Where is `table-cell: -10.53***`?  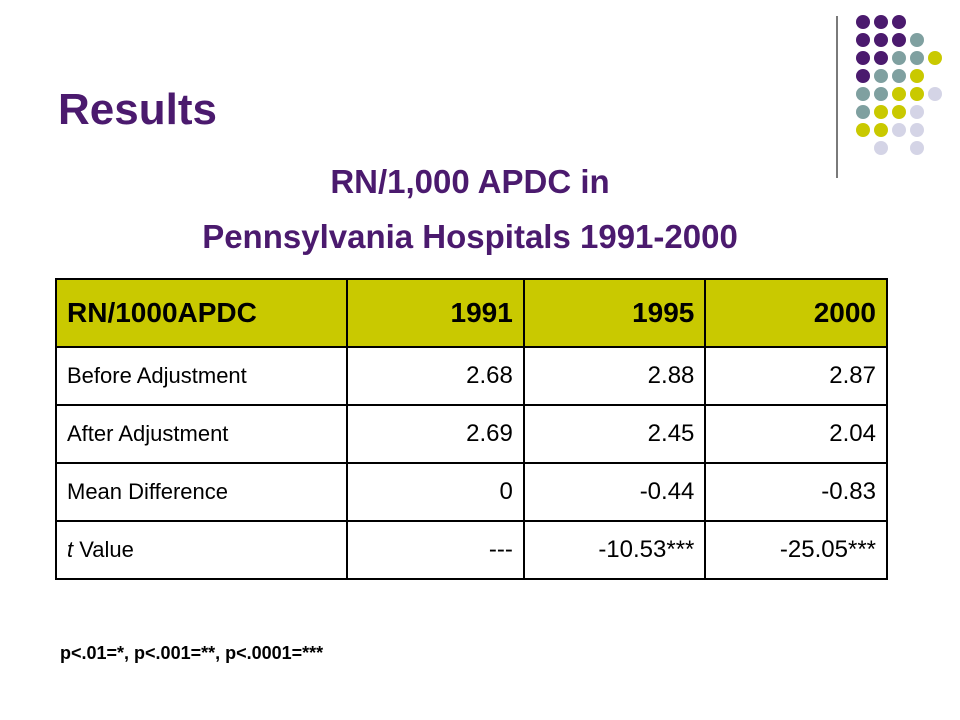 table-cell: -10.53*** is located at coordinates (614, 550).